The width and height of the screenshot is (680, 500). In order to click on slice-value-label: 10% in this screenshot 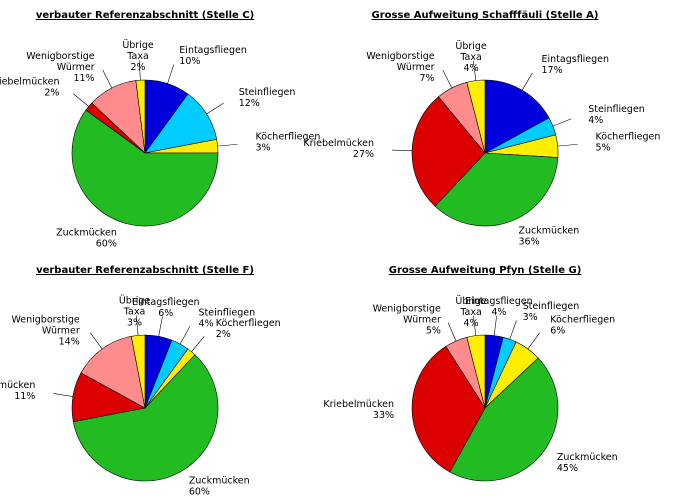, I will do `click(189, 61)`.